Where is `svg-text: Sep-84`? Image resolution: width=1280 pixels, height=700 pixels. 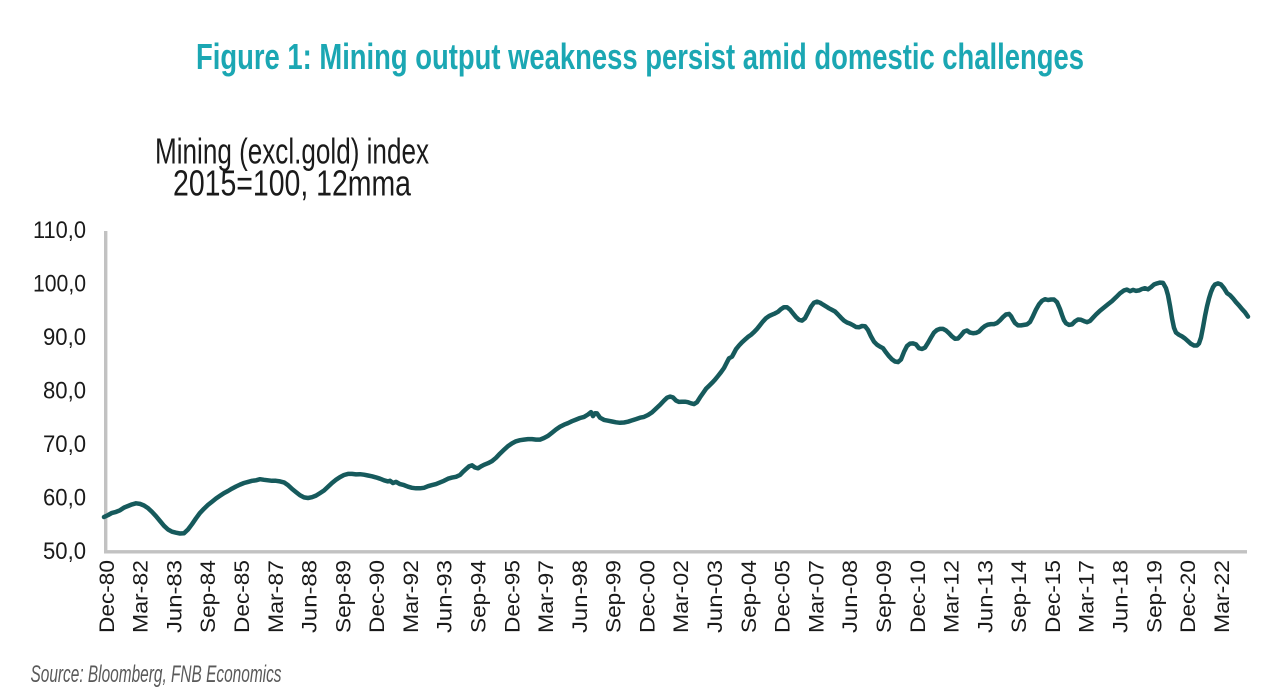 svg-text: Sep-84 is located at coordinates (208, 596).